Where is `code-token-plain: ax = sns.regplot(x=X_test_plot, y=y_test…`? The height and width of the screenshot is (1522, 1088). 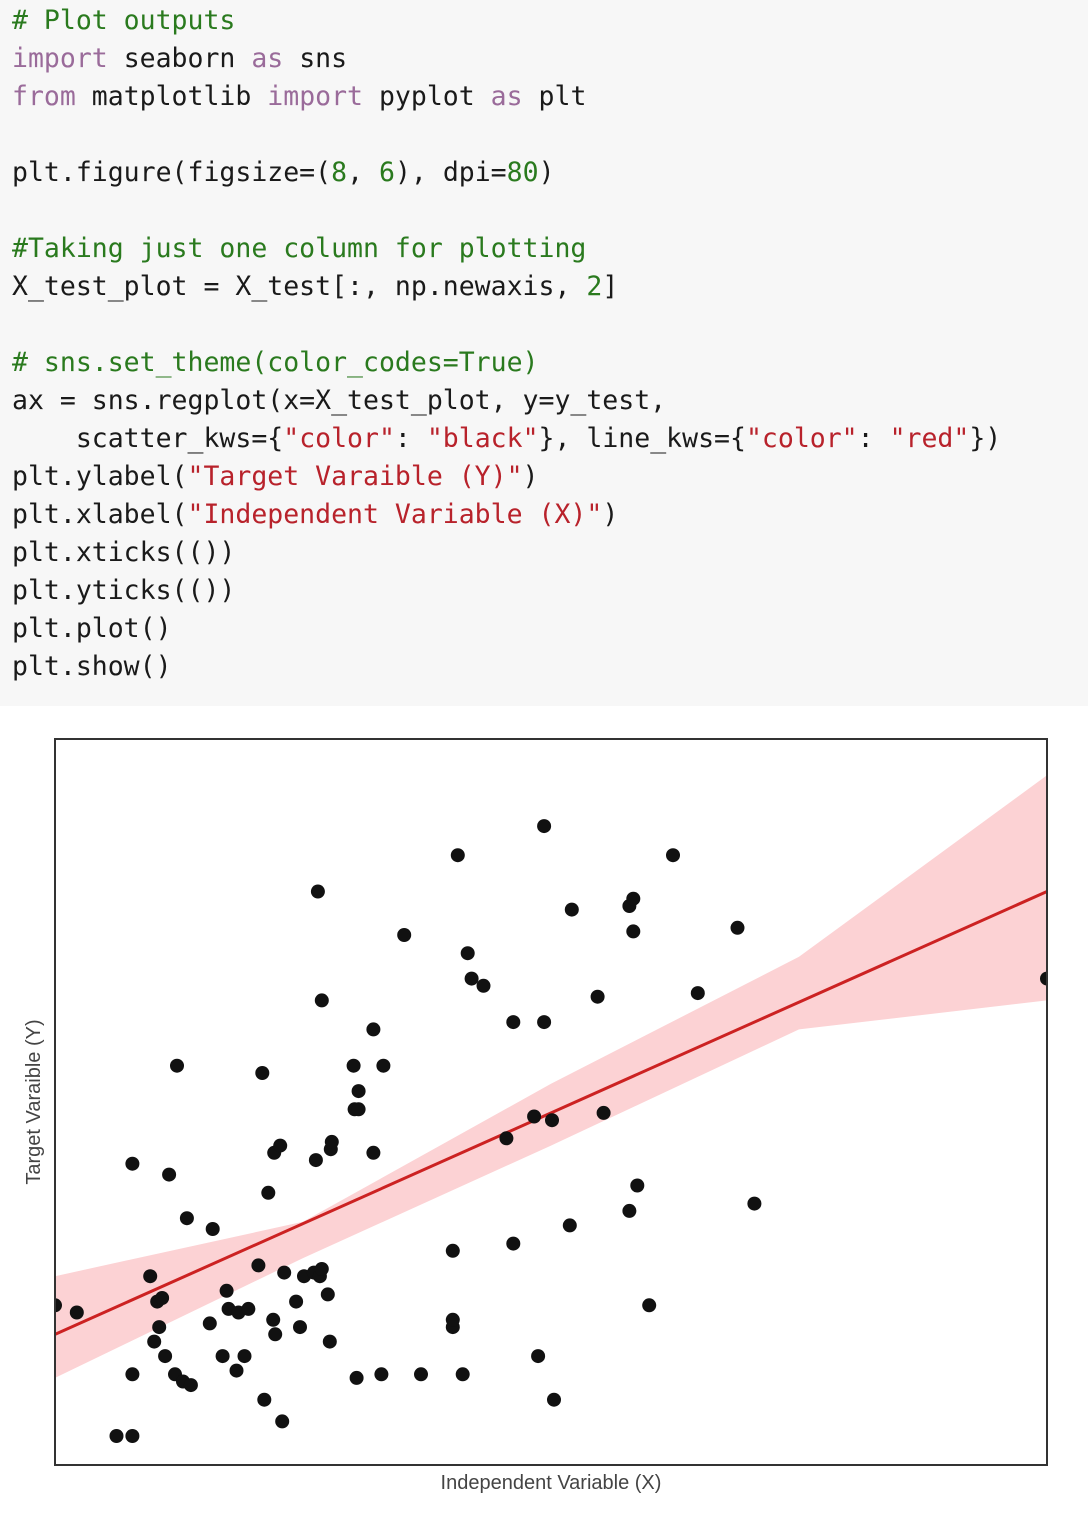
code-token-plain: ax = sns.regplot(x=X_test_plot, y=y_test… is located at coordinates (339, 400).